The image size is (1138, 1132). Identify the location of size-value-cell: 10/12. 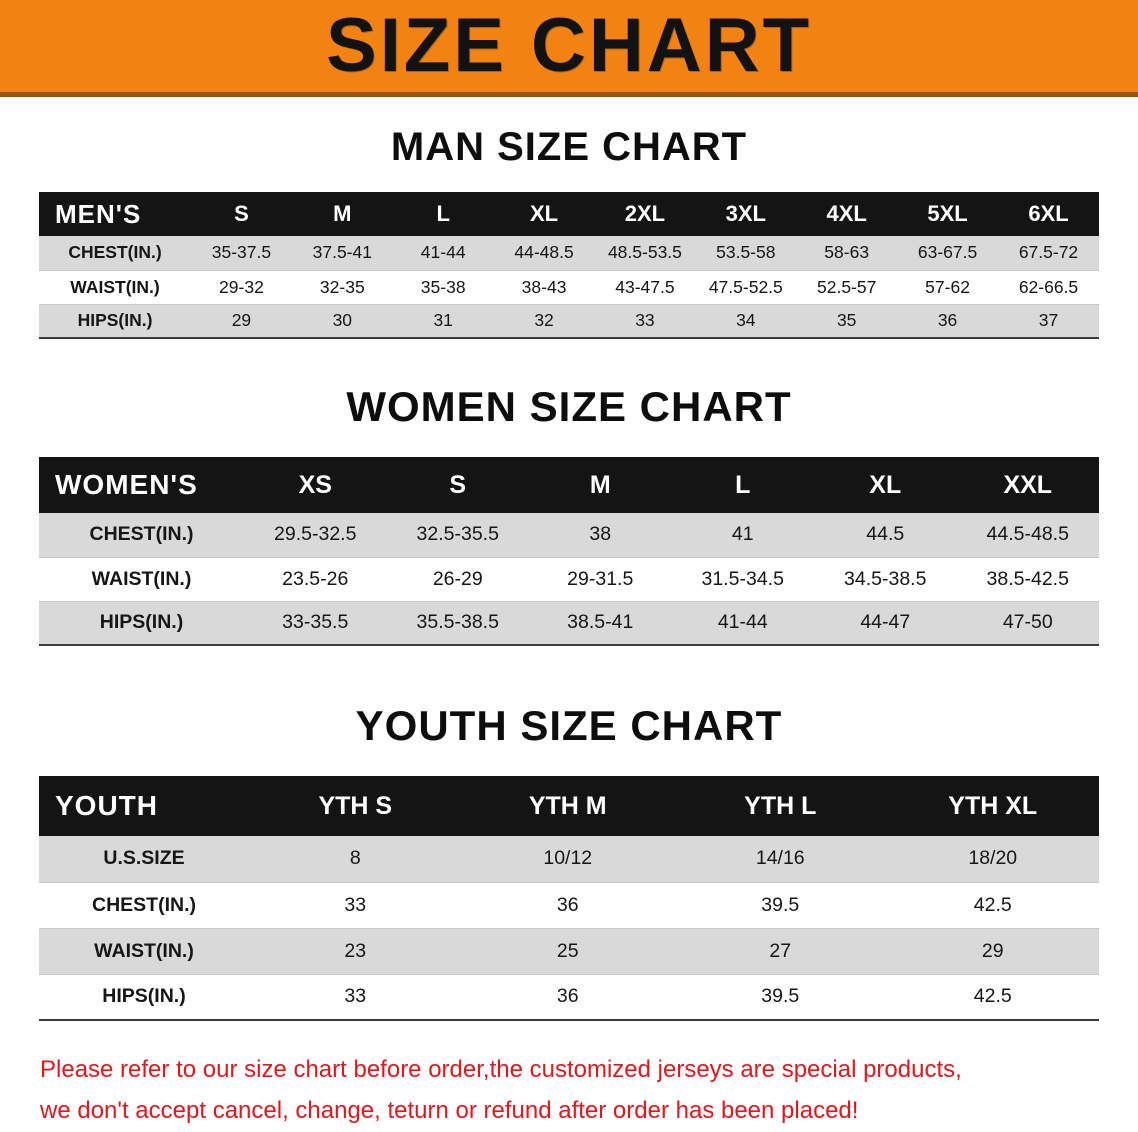
(568, 858).